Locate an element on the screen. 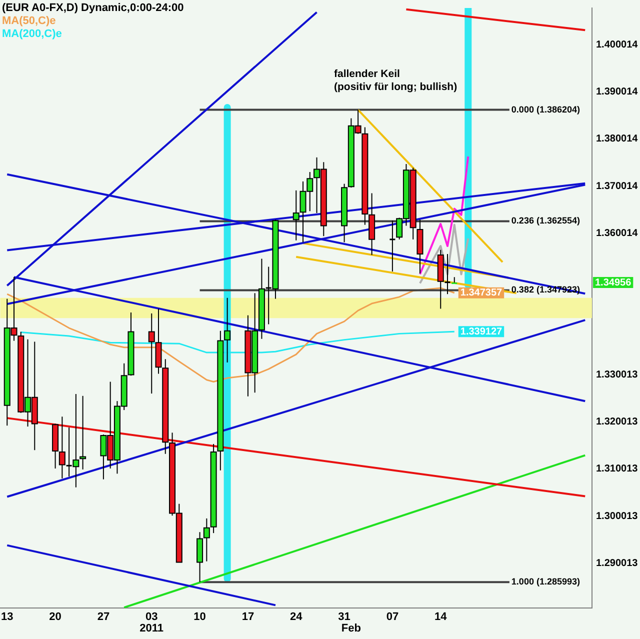 The image size is (640, 639). x-tick-label: 14 is located at coordinates (441, 616).